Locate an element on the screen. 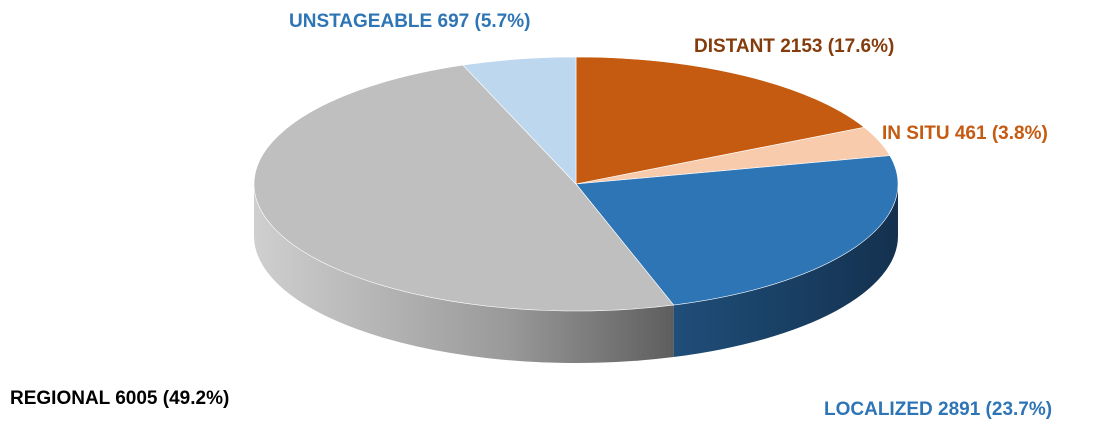  data-label-localized: LOCALIZED 2891 (23.7%) is located at coordinates (938, 409).